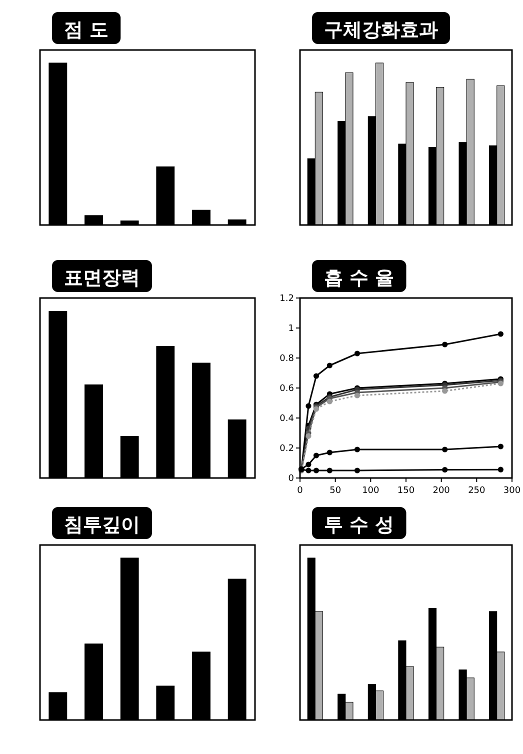 Image resolution: width=523 pixels, height=754 pixels. I want to click on chart-title: 투 수 성, so click(359, 525).